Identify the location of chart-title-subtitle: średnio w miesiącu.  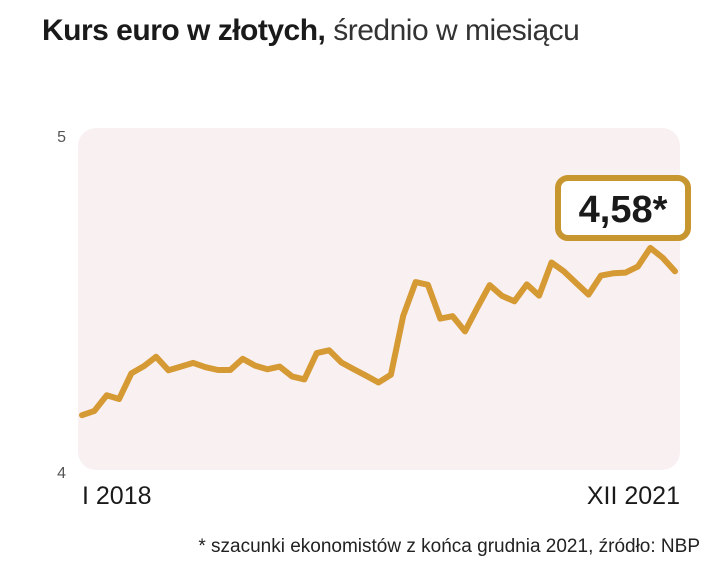
(456, 30).